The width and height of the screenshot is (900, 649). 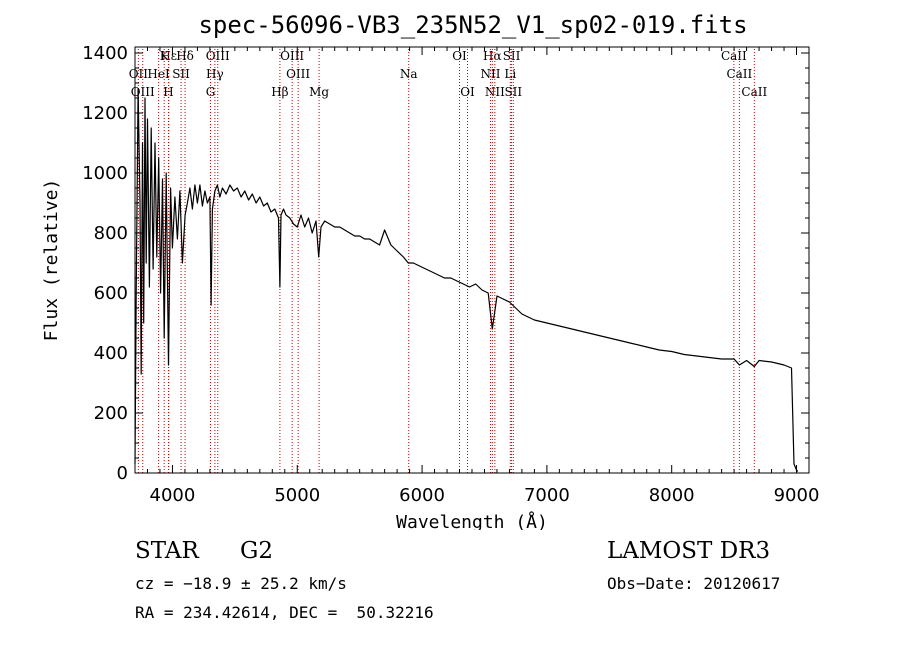 What do you see at coordinates (510, 74) in the screenshot?
I see `line-label-6707: Li` at bounding box center [510, 74].